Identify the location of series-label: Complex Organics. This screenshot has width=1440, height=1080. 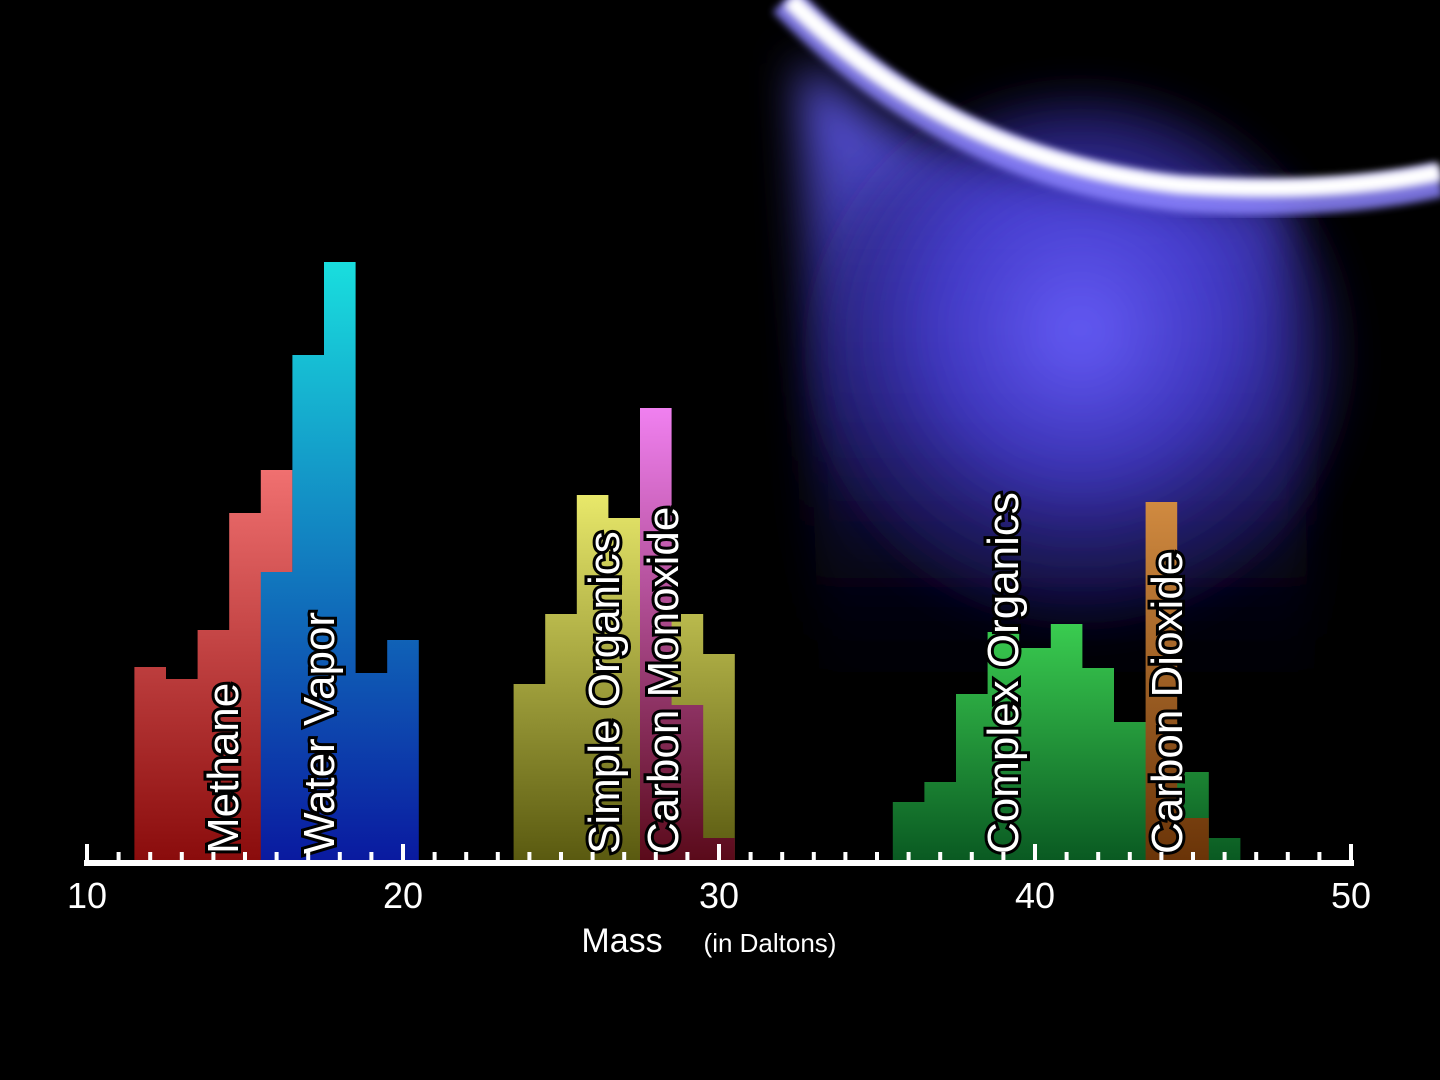
(1003, 673).